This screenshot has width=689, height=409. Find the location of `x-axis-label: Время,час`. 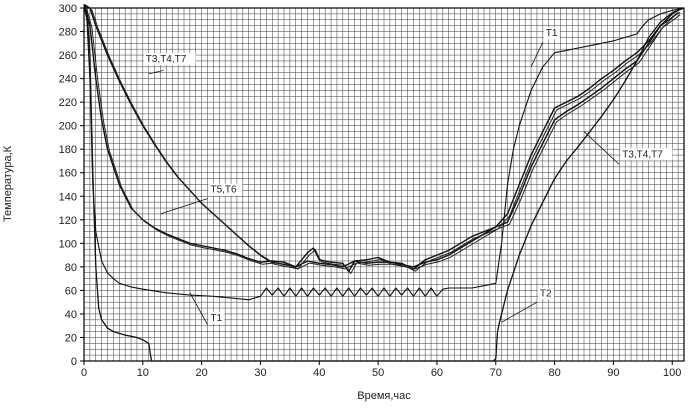

x-axis-label: Время,час is located at coordinates (384, 396).